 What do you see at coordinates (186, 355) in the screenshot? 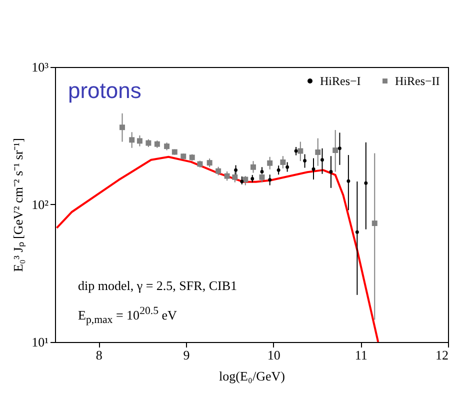
I see `x-tick-label: 9` at bounding box center [186, 355].